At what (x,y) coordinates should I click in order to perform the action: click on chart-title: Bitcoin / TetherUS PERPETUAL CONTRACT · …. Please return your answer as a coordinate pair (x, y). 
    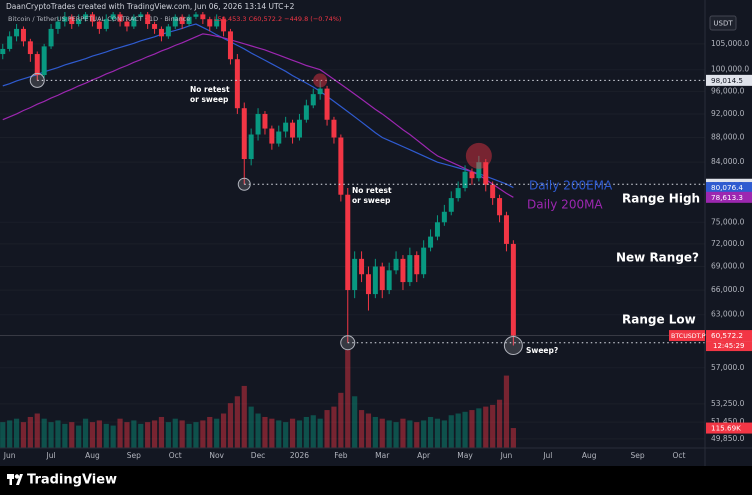
    Looking at the image, I should click on (99, 19).